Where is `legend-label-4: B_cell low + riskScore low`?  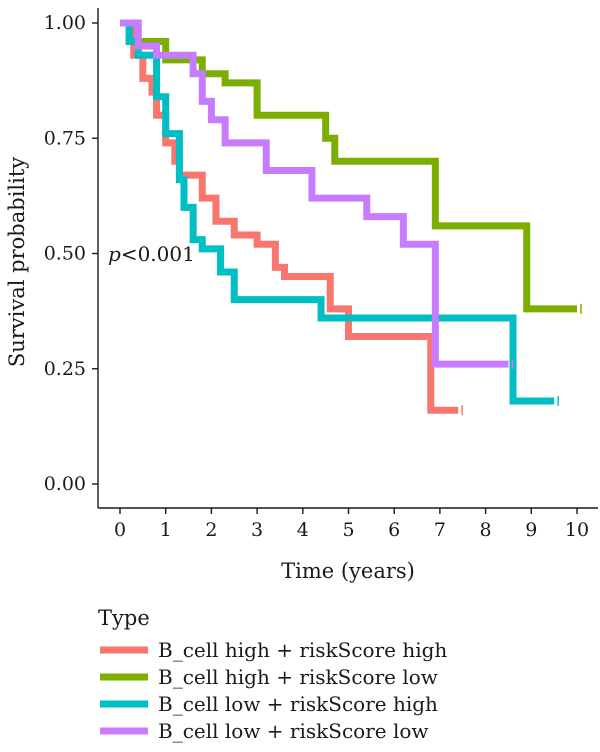 legend-label-4: B_cell low + riskScore low is located at coordinates (293, 731).